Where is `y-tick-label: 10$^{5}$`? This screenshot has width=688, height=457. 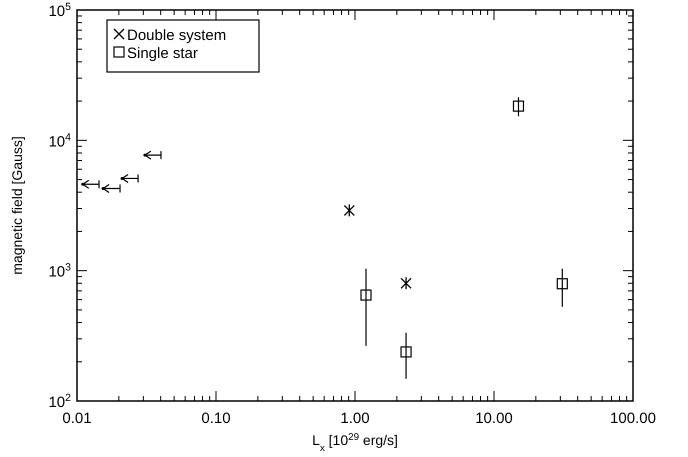
y-tick-label: 10$^{5}$ is located at coordinates (60, 10).